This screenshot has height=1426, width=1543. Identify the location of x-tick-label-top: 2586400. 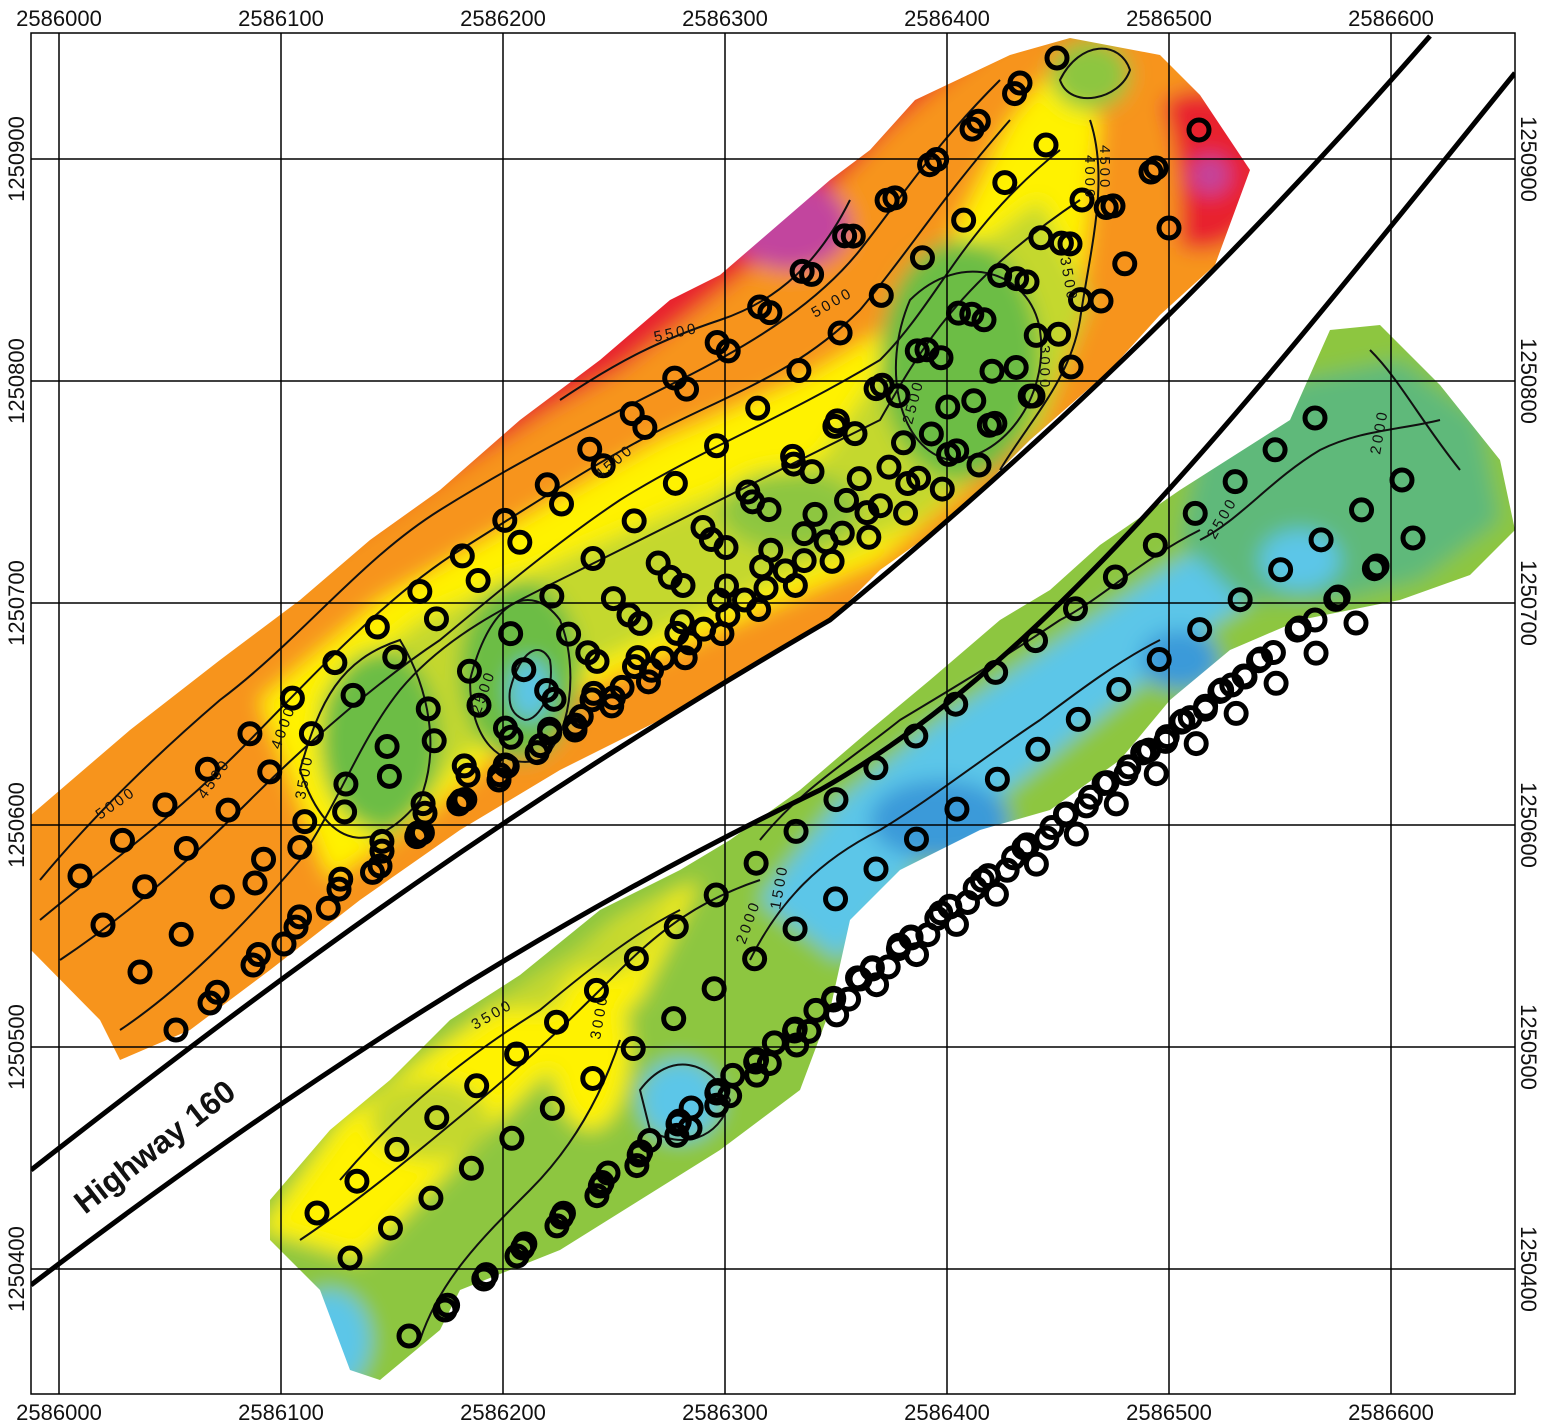
(947, 18).